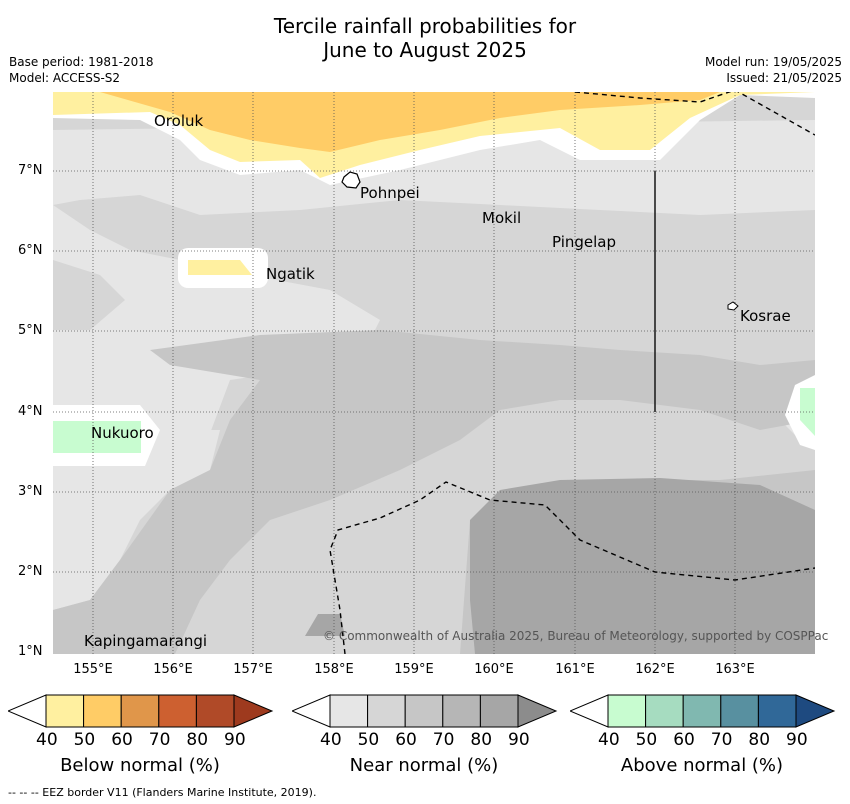  I want to click on lat-tick-label: 7°N, so click(30, 170).